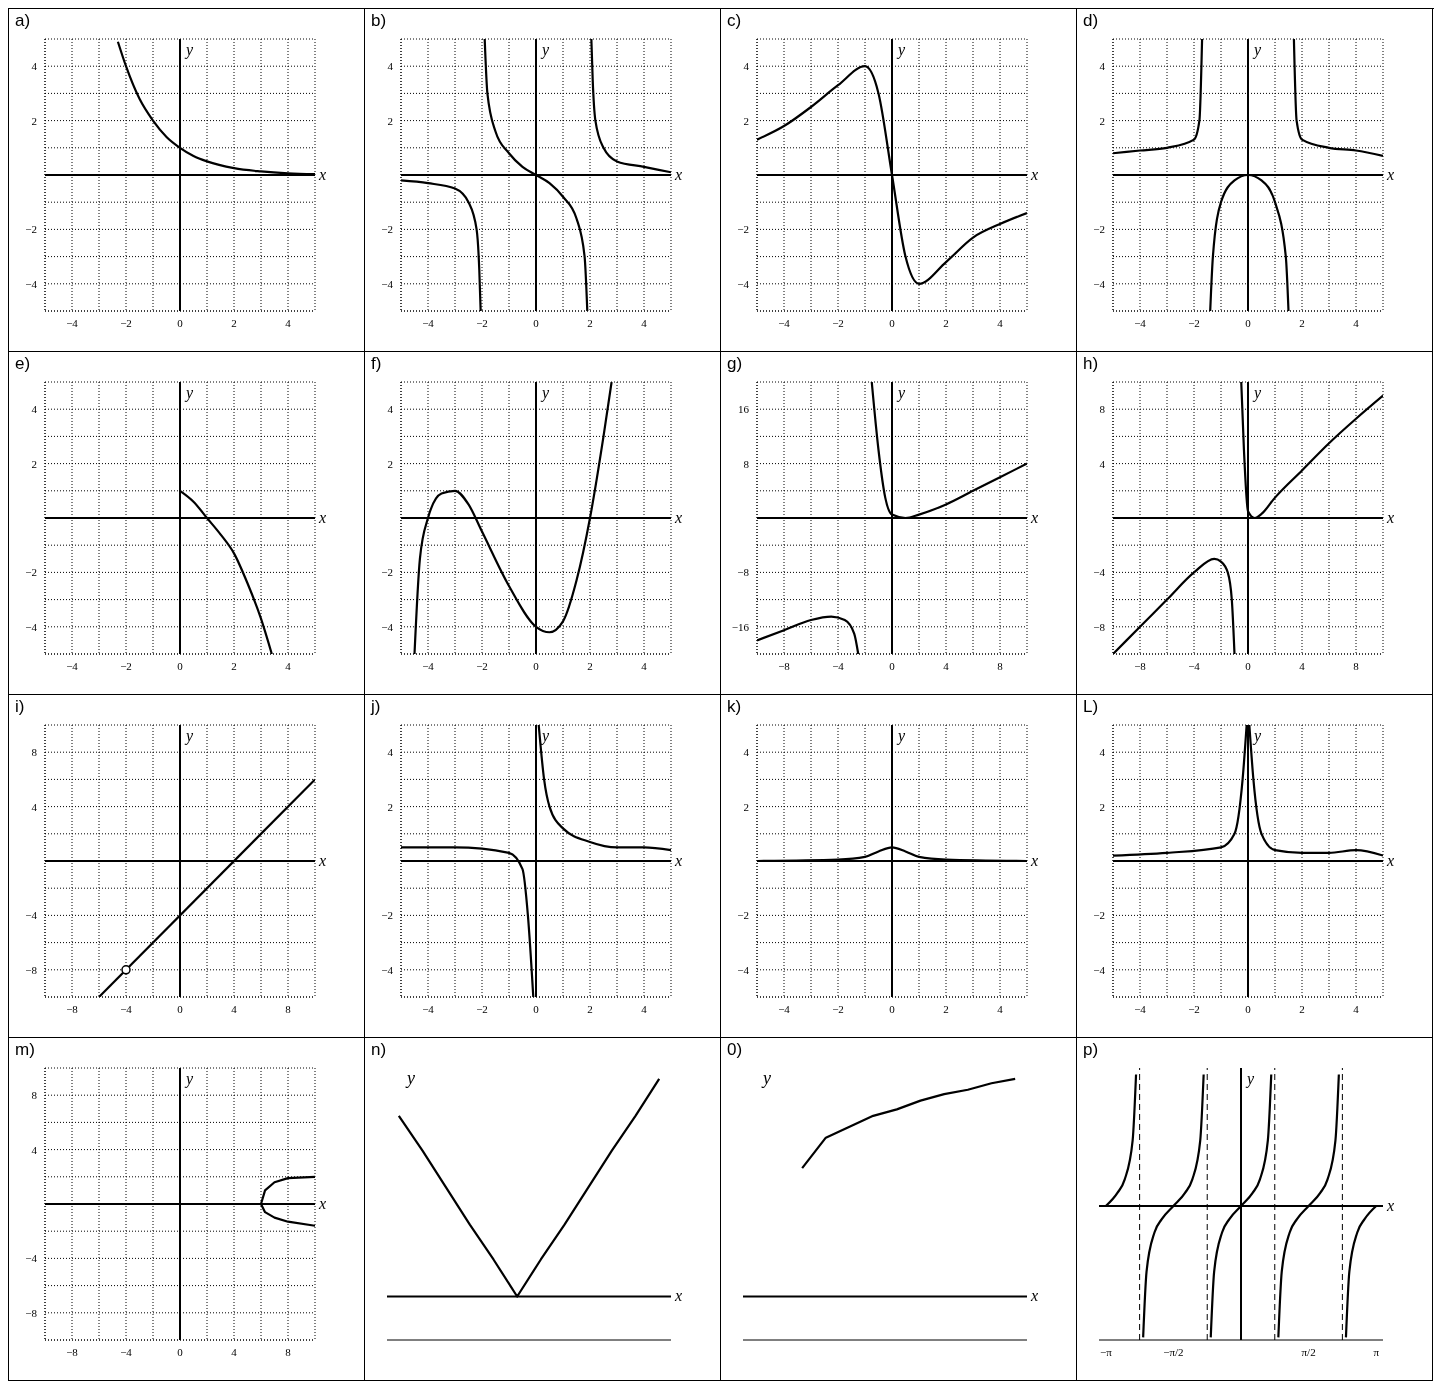  Describe the element at coordinates (379, 1050) in the screenshot. I see `chart-title: n)` at that location.